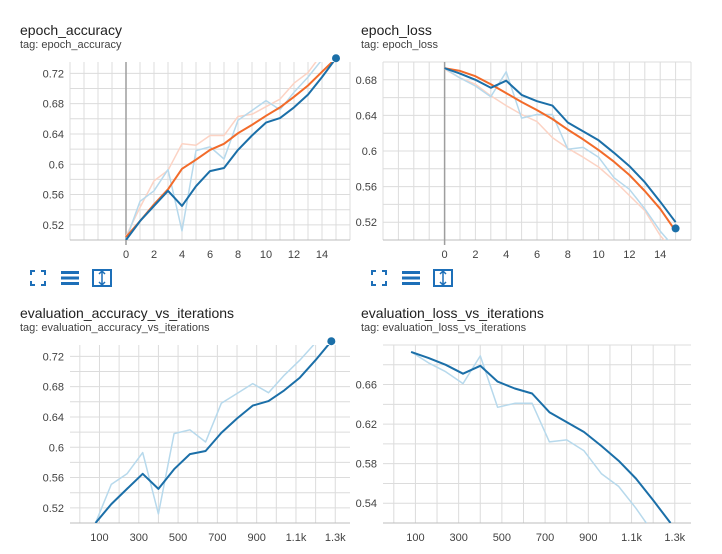 This screenshot has width=722, height=554. What do you see at coordinates (71, 30) in the screenshot?
I see `chart-title: epoch_accuracy` at bounding box center [71, 30].